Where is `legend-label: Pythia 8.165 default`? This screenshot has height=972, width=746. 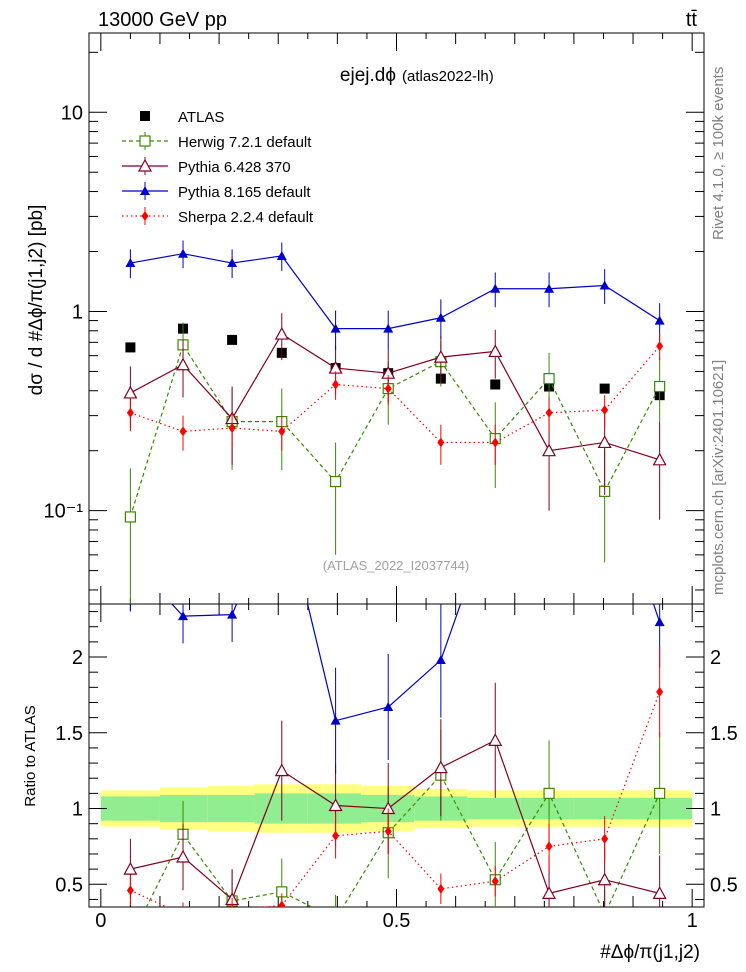 legend-label: Pythia 8.165 default is located at coordinates (244, 192).